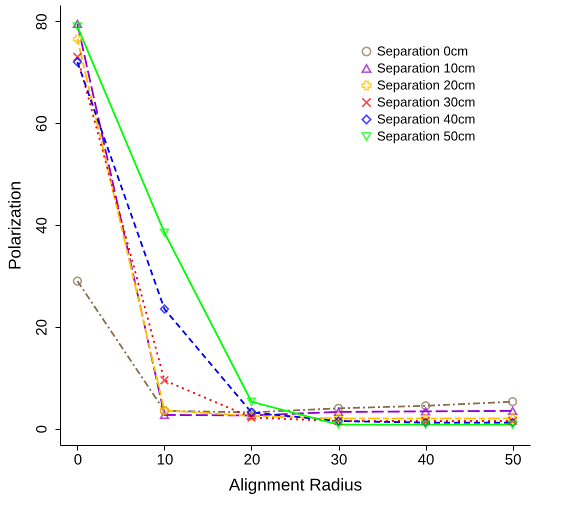 This screenshot has height=527, width=585. I want to click on legend-label: Separation 30cm, so click(426, 102).